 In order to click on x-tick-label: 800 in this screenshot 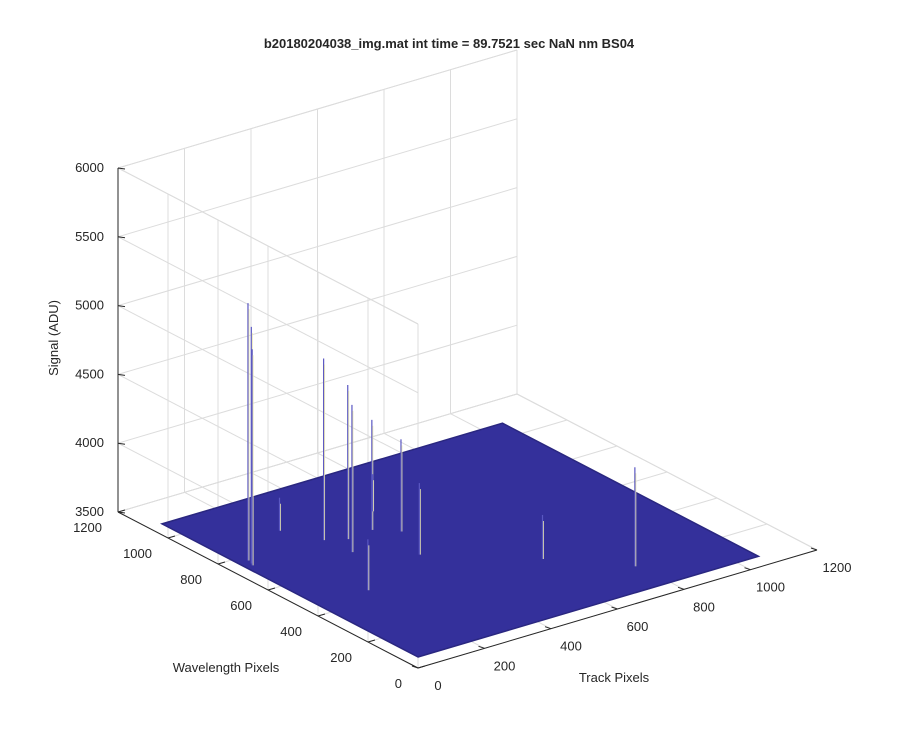, I will do `click(704, 606)`.